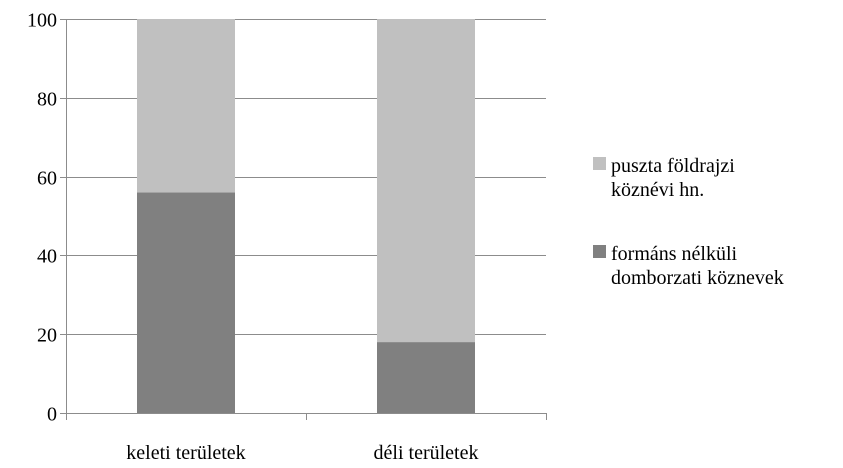 The width and height of the screenshot is (843, 468). Describe the element at coordinates (47, 179) in the screenshot. I see `y-tick-label: 60` at that location.